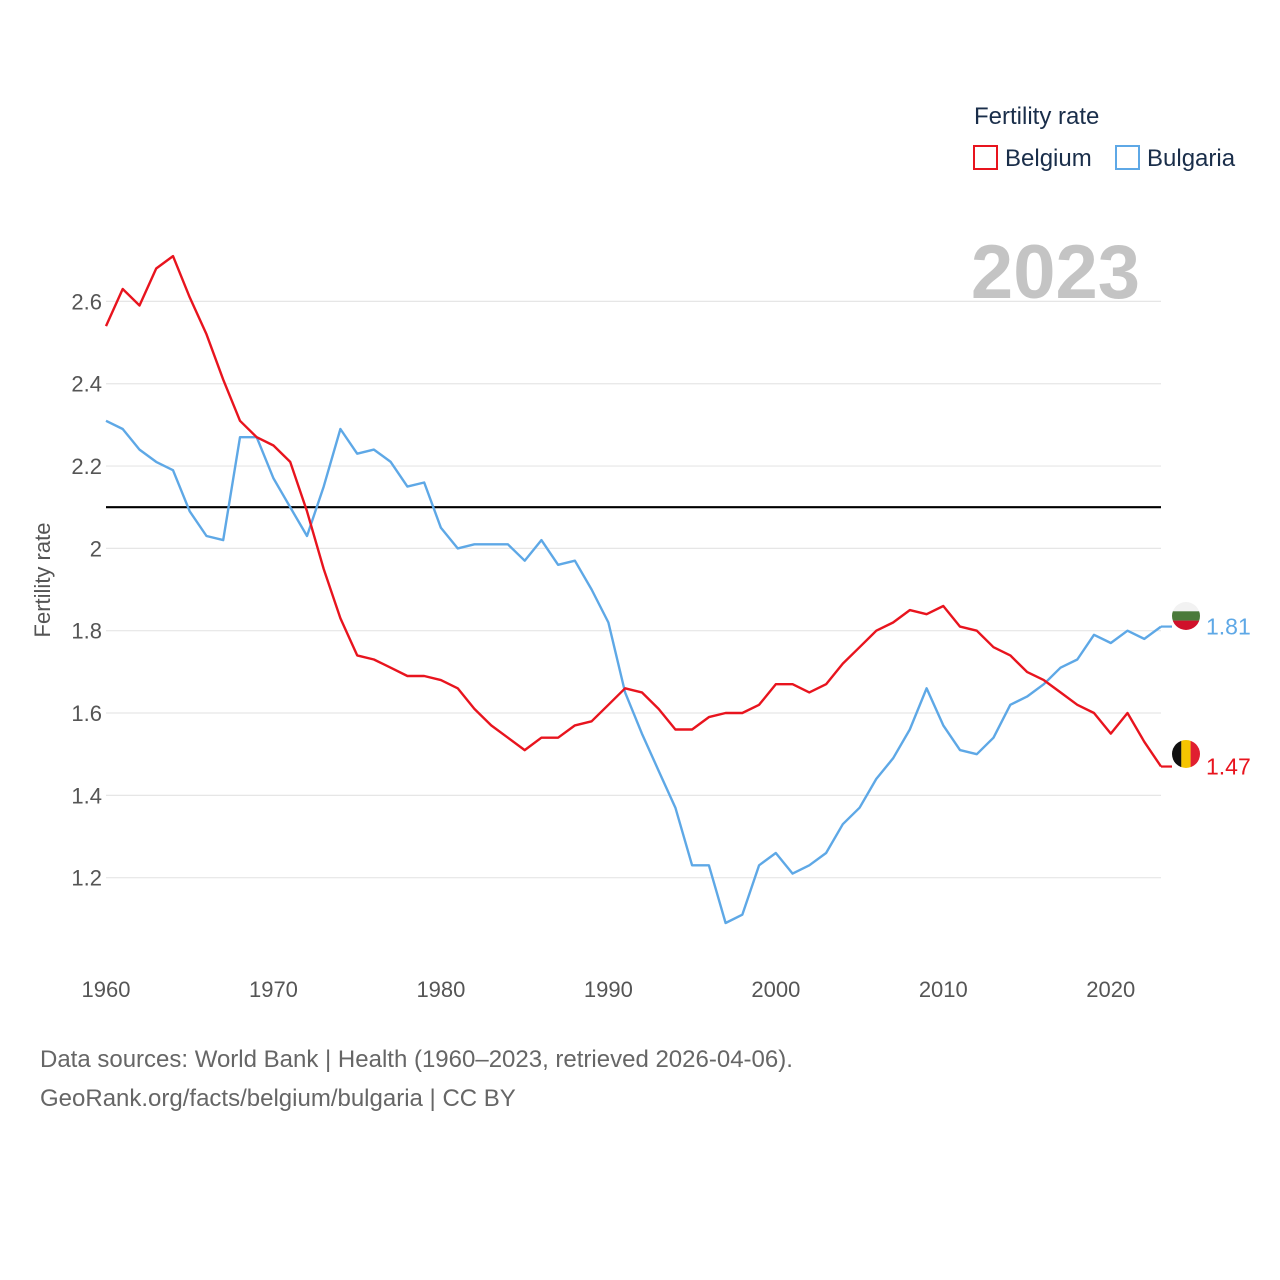 The image size is (1280, 1280). Describe the element at coordinates (96, 548) in the screenshot. I see `y-tick-label: 2` at that location.